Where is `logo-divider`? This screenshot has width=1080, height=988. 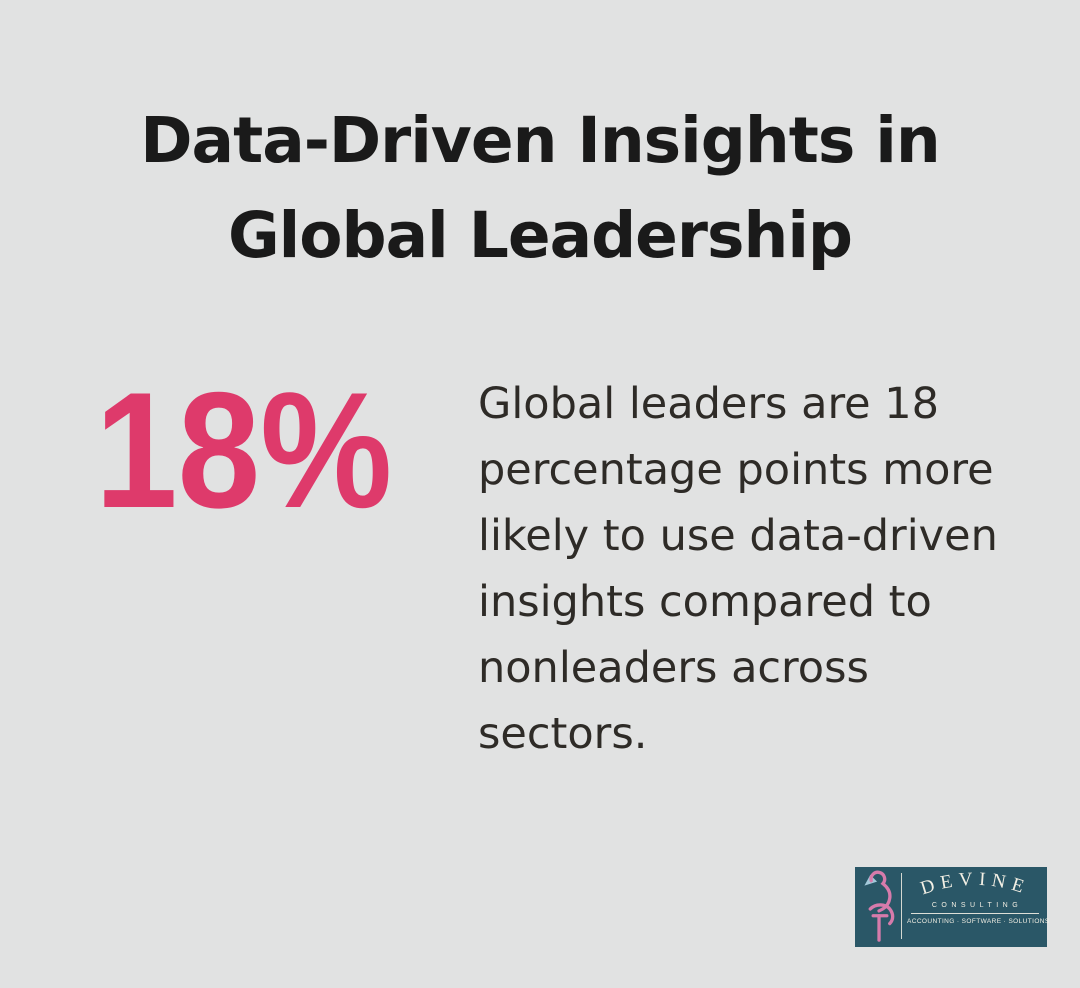
logo-divider is located at coordinates (901, 906).